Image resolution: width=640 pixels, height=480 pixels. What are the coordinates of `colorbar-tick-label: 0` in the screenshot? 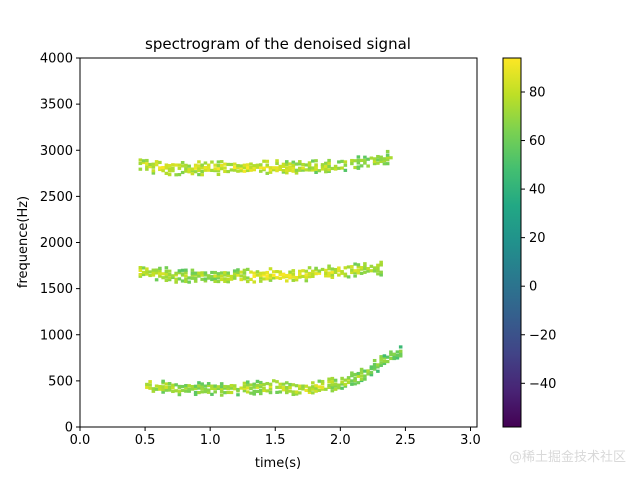 It's located at (533, 287).